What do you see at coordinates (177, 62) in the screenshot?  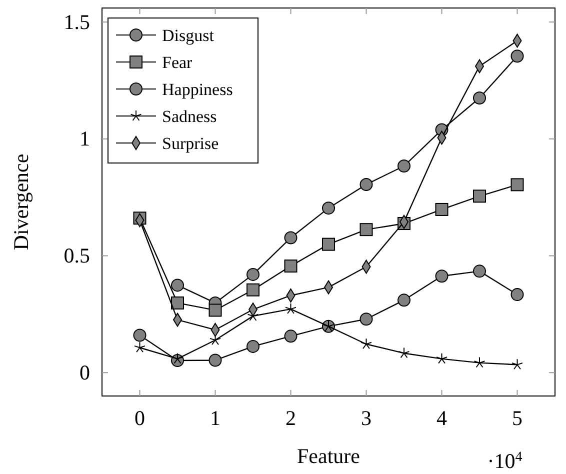 I see `legend-label: Fear` at bounding box center [177, 62].